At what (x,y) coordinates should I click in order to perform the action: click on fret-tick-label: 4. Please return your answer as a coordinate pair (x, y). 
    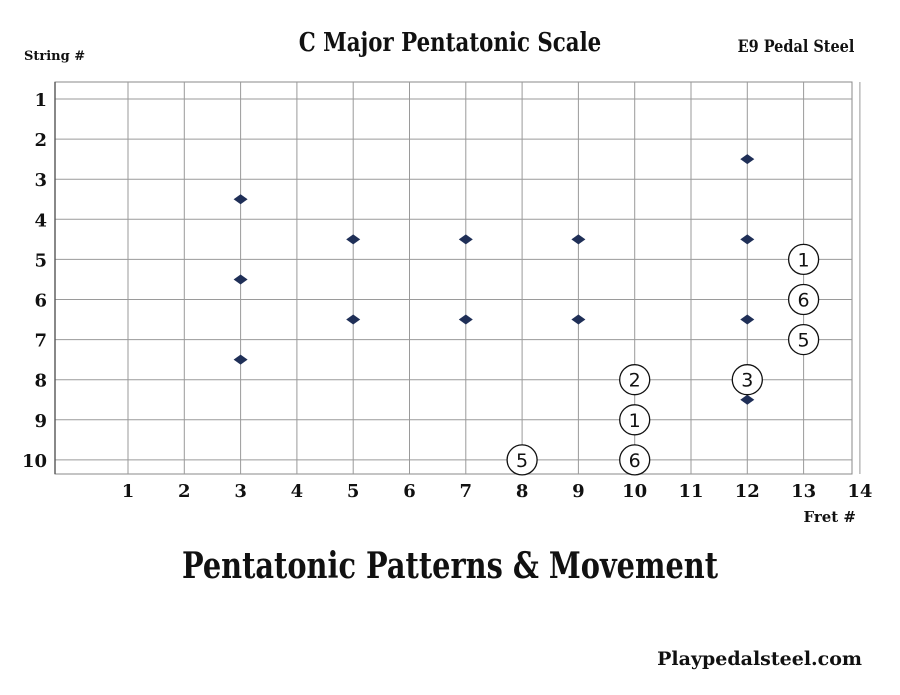
    Looking at the image, I should click on (297, 491).